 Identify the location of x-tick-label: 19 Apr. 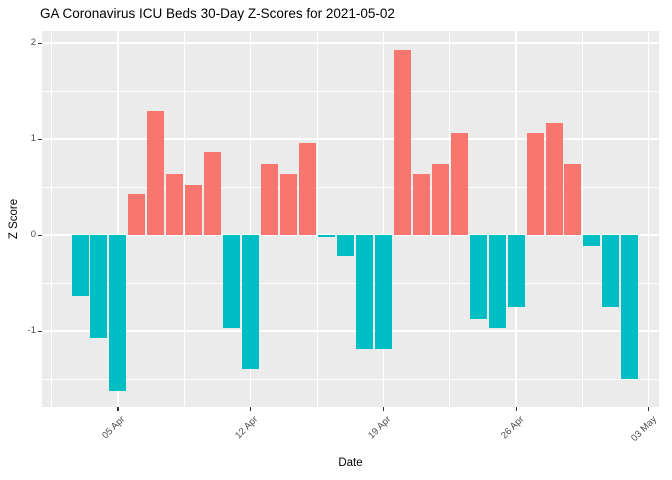
(379, 428).